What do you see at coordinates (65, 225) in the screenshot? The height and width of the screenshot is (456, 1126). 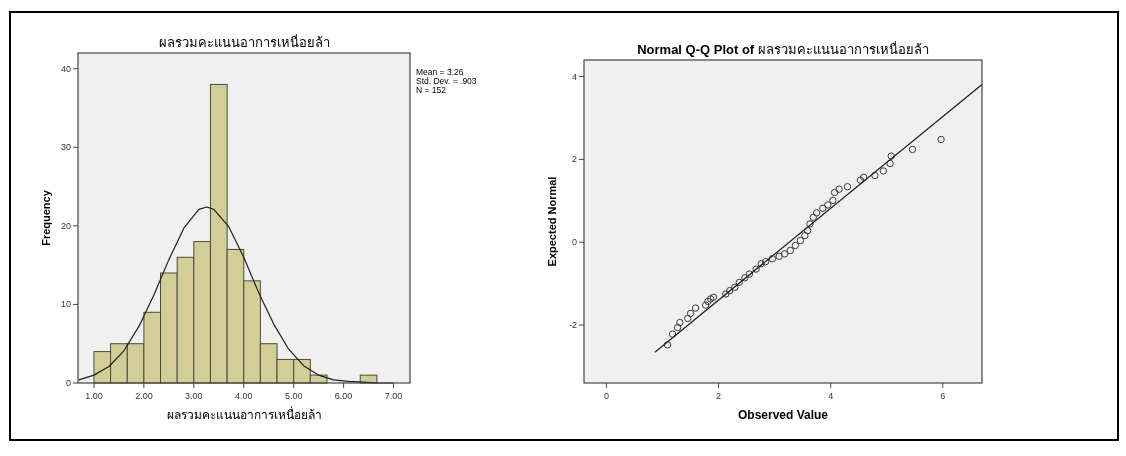 I see `y-tick-label: 20` at bounding box center [65, 225].